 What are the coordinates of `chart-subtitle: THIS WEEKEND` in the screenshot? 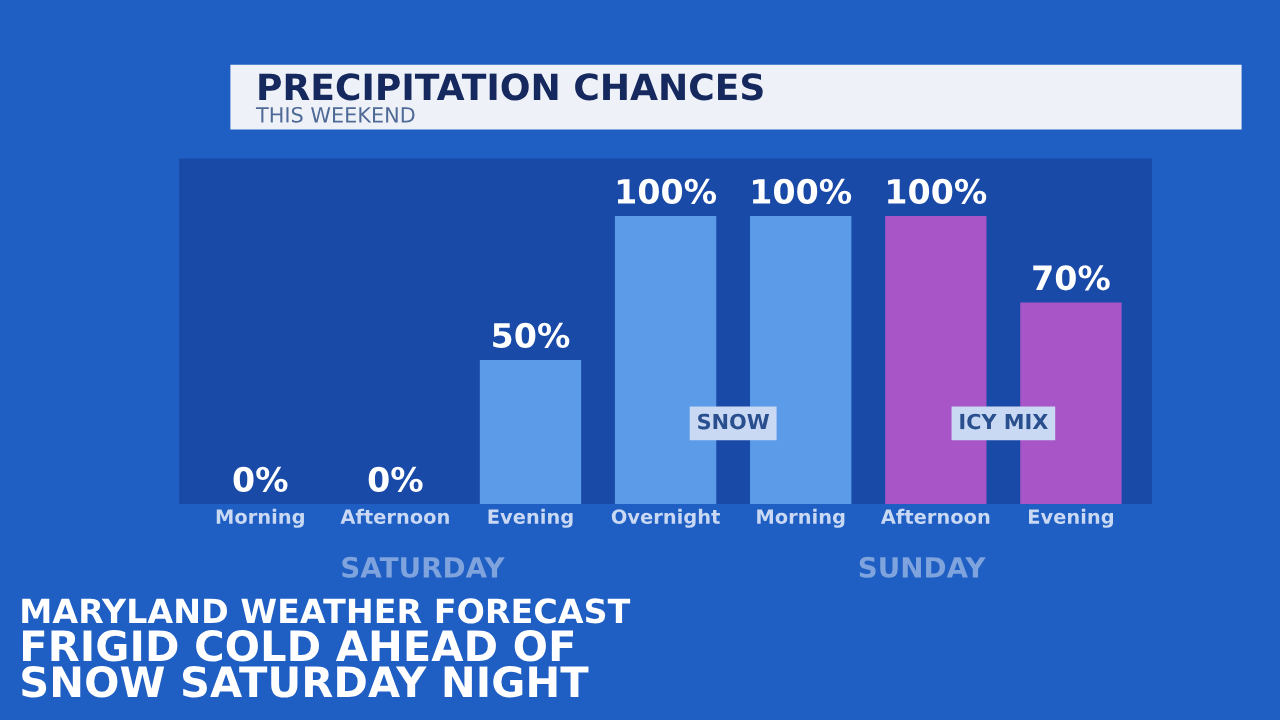 It's located at (335, 114).